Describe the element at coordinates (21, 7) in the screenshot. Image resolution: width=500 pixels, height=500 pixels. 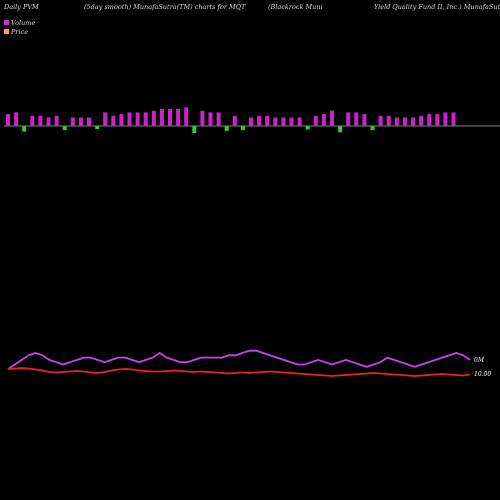
I see `header-left: Daily PVM` at that location.